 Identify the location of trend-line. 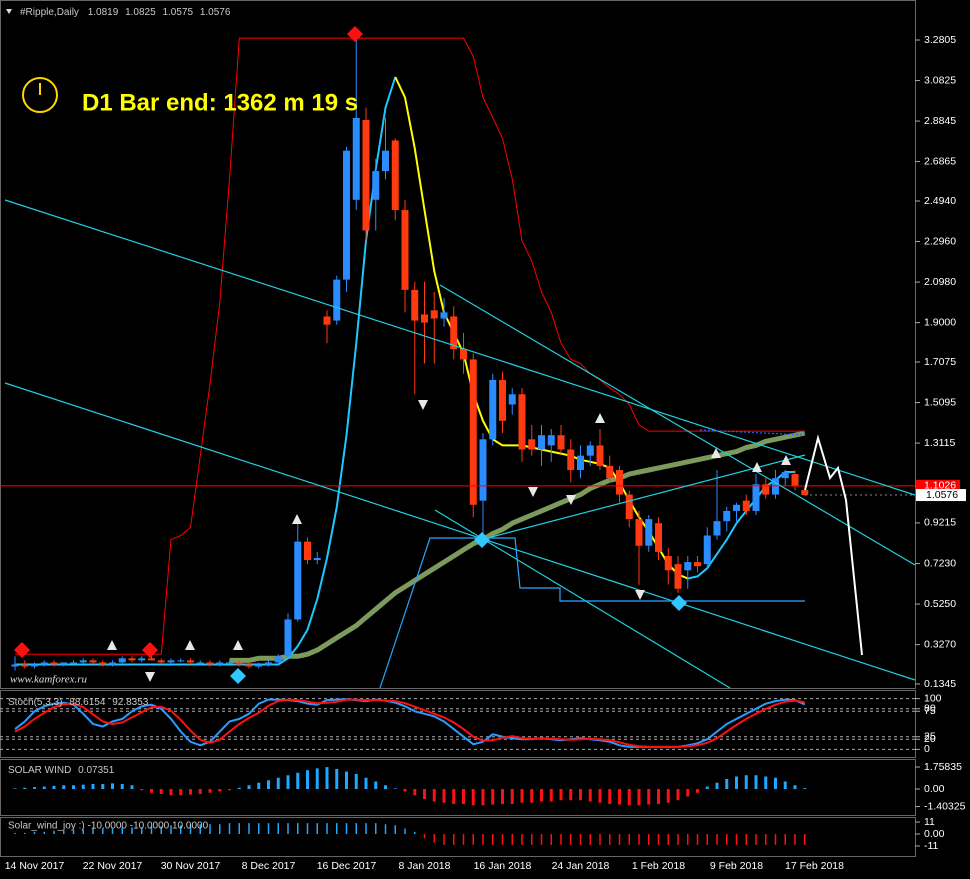
(642, 497).